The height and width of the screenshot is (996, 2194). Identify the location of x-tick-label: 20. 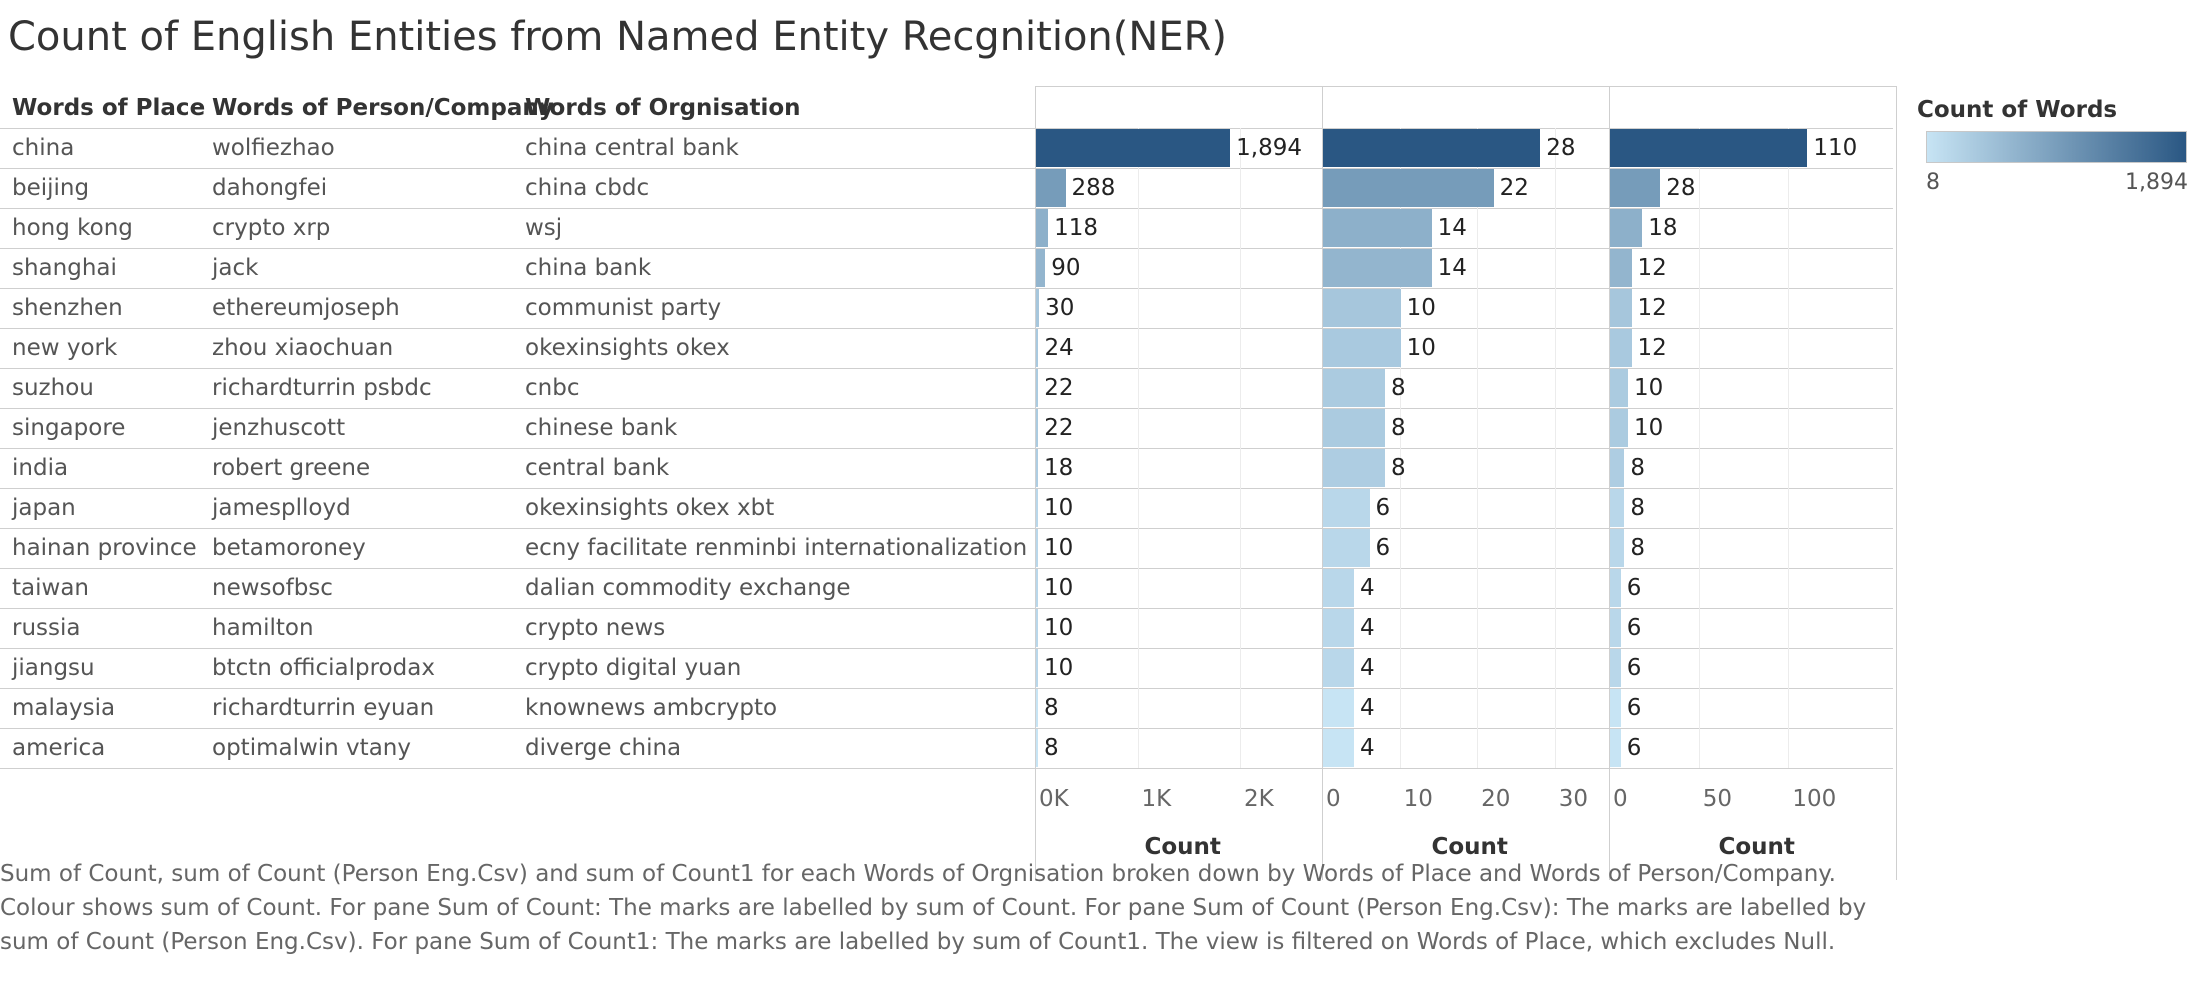
(1496, 799).